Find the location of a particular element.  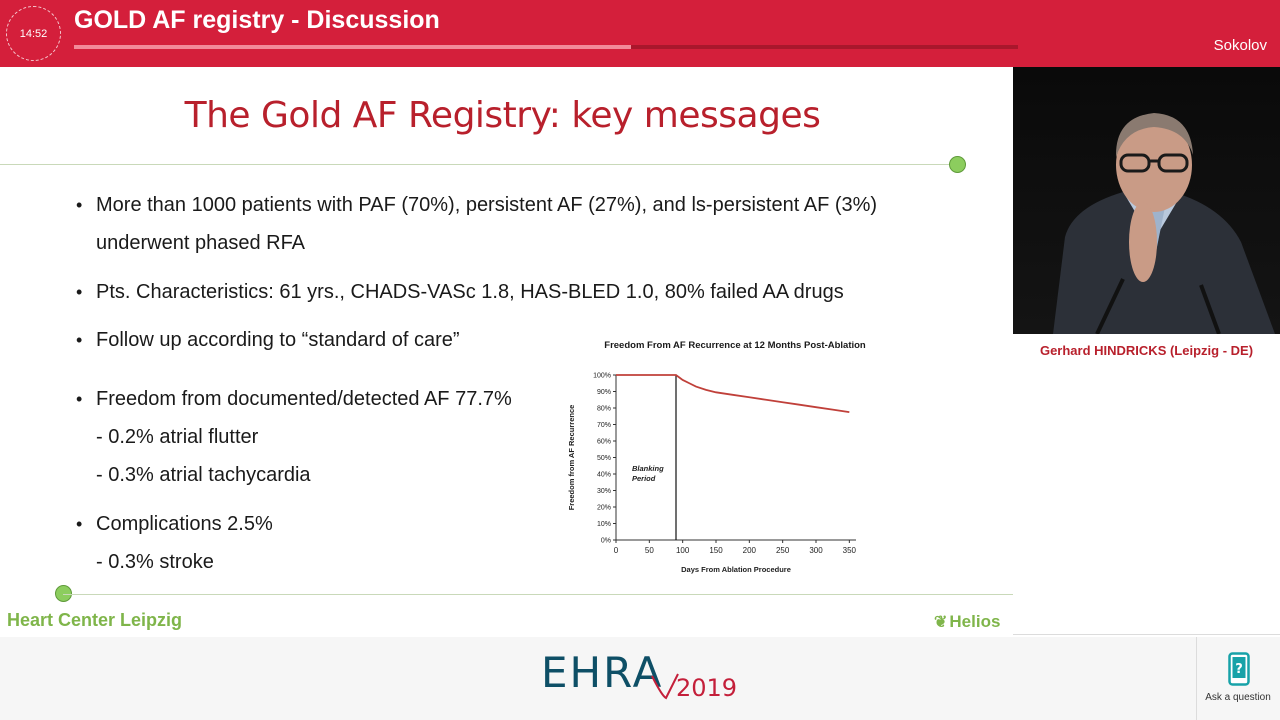

event-footer is located at coordinates (640, 678).